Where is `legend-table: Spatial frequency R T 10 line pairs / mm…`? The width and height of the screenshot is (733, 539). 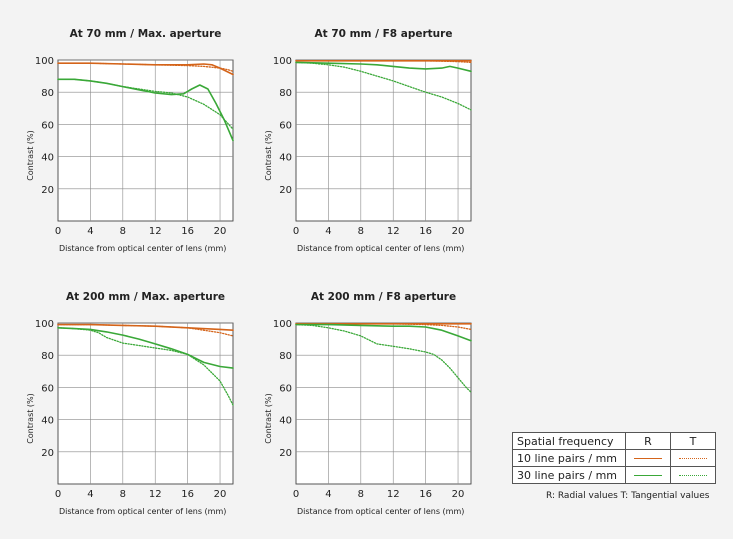 legend-table: Spatial frequency R T 10 line pairs / mm… is located at coordinates (614, 458).